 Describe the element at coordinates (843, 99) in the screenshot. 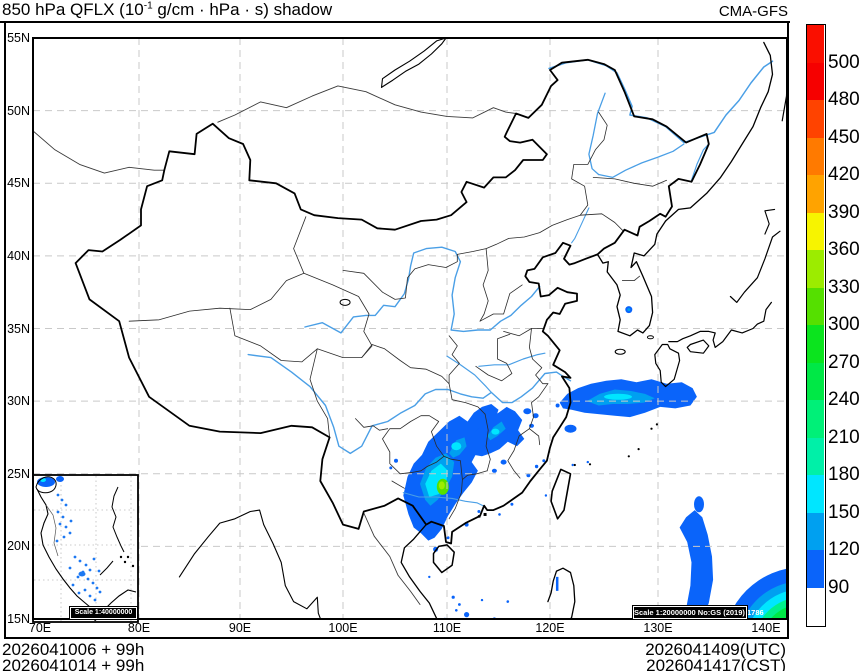

I see `colorbar-tick-label: 480` at that location.